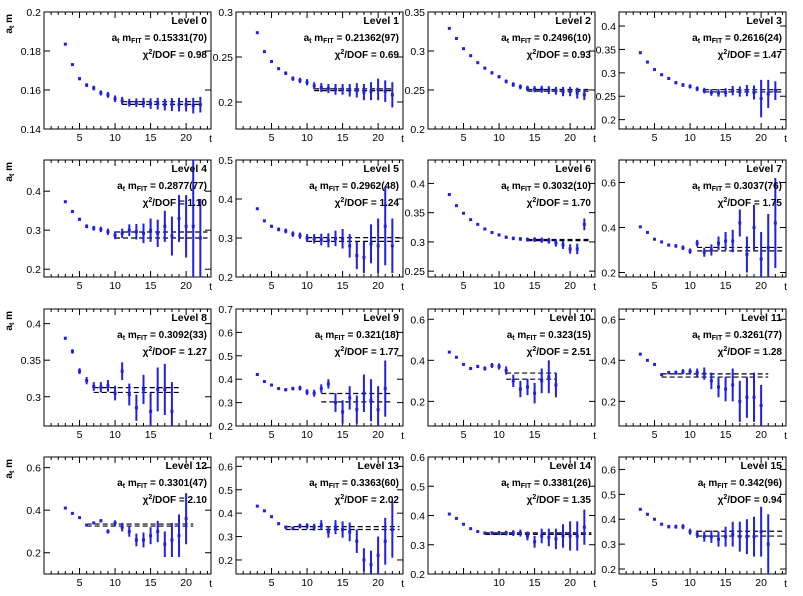  What do you see at coordinates (546, 39) in the screenshot?
I see `fit-mass-label: at mFIT = 0.2496(10)` at bounding box center [546, 39].